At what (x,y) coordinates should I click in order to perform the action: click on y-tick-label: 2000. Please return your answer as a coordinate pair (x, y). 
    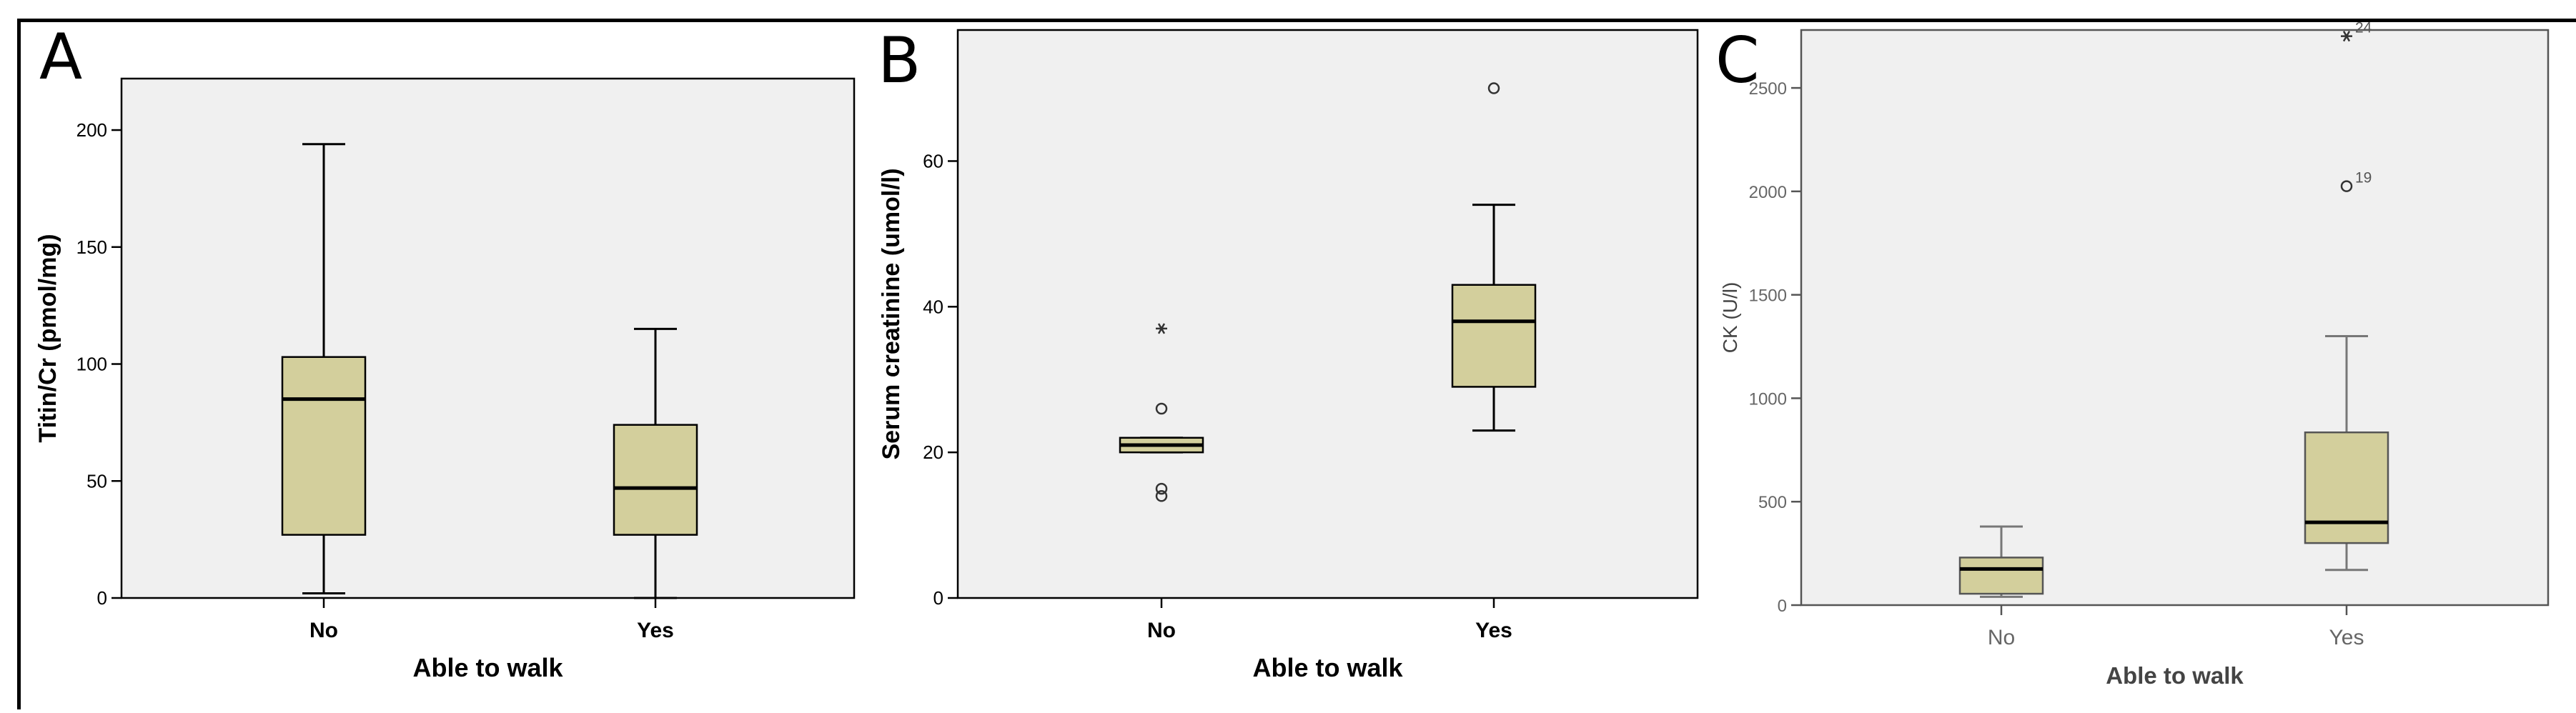
    Looking at the image, I should click on (1768, 192).